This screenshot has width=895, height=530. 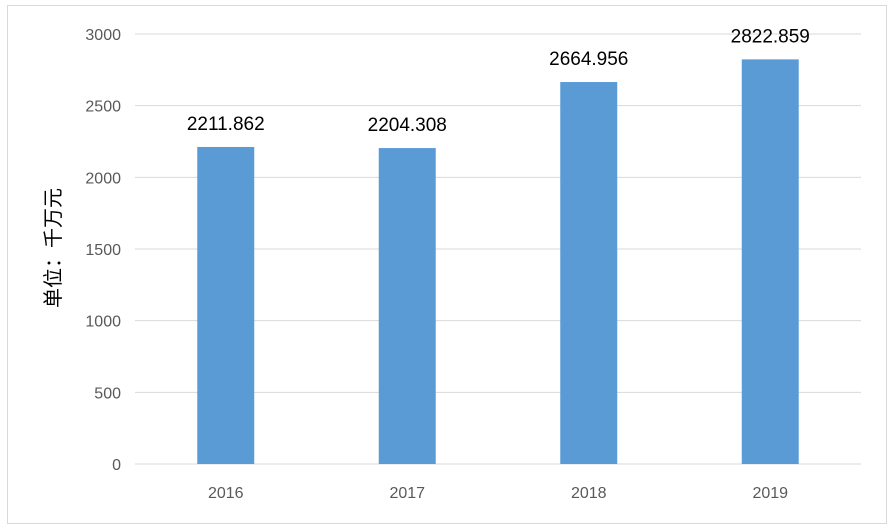 I want to click on data-label: 2211.862, so click(x=226, y=124).